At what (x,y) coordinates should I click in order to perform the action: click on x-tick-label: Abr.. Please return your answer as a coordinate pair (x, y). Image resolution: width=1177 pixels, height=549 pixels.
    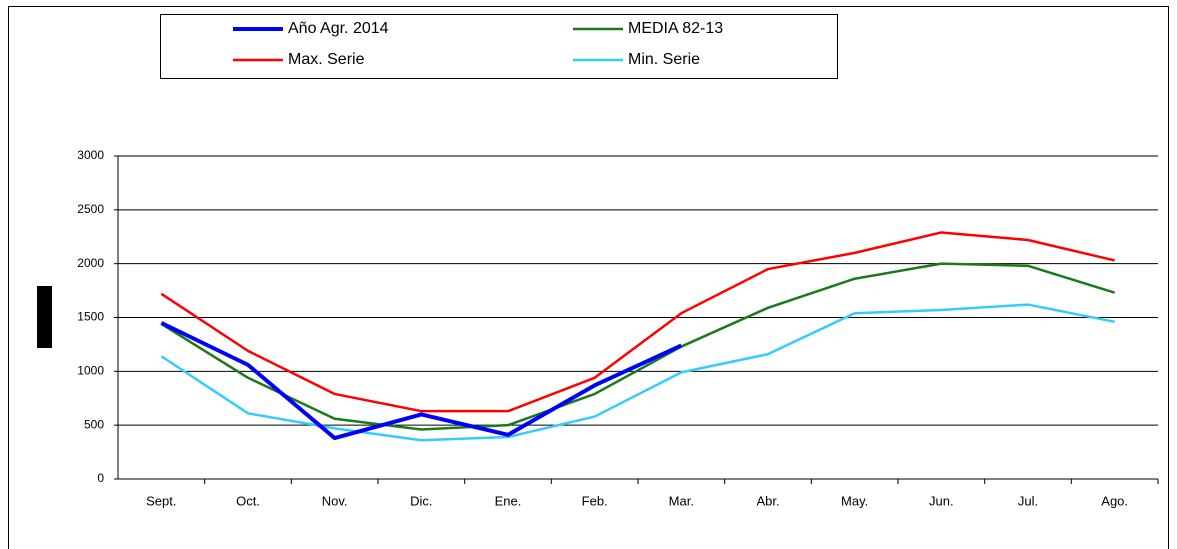
    Looking at the image, I should click on (767, 500).